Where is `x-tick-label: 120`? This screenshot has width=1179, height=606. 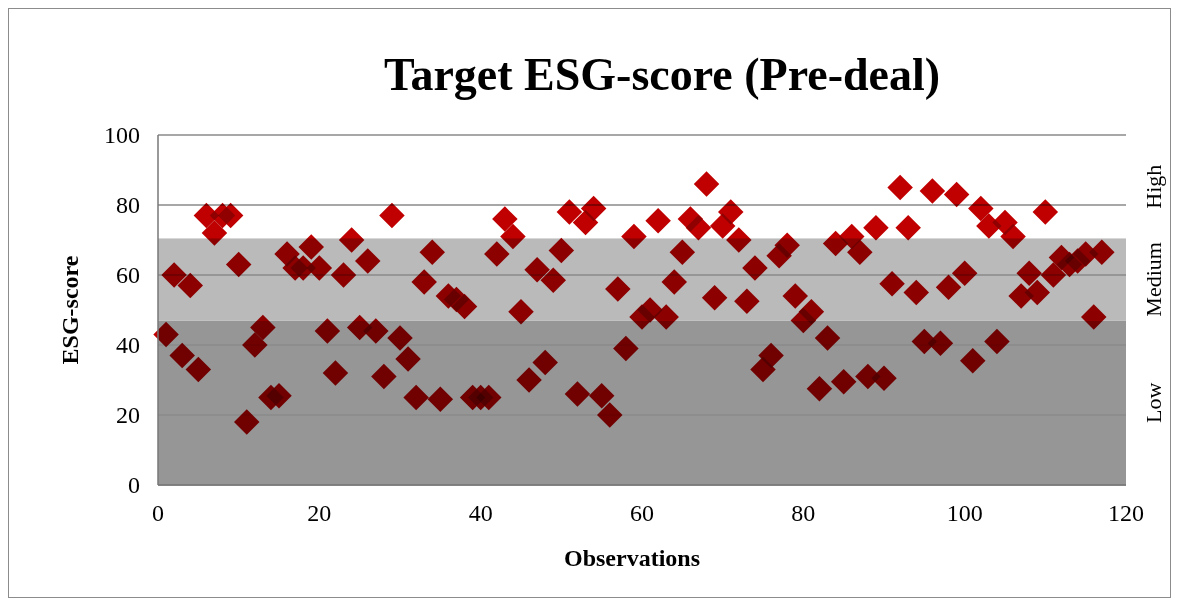 x-tick-label: 120 is located at coordinates (1126, 513).